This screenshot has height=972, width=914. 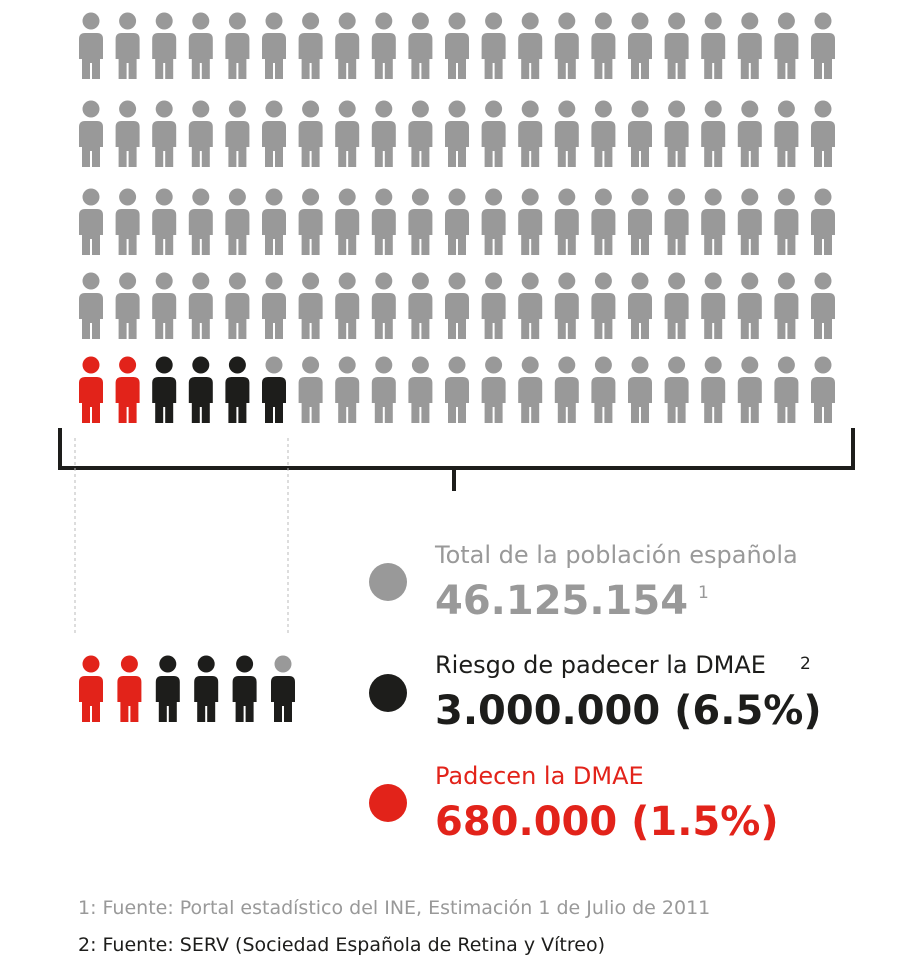 What do you see at coordinates (628, 711) in the screenshot?
I see `legend-value: 3.000.000 (6.5%)` at bounding box center [628, 711].